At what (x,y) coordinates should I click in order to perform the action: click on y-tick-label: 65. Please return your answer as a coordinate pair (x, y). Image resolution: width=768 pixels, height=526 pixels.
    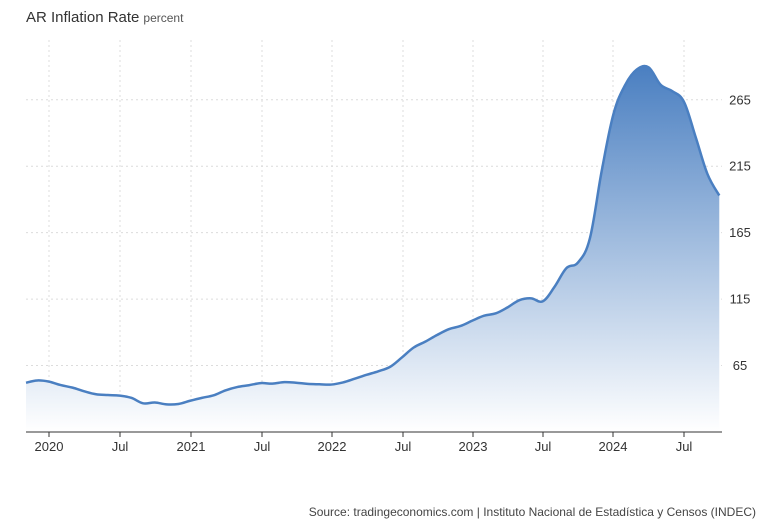
    Looking at the image, I should click on (740, 365).